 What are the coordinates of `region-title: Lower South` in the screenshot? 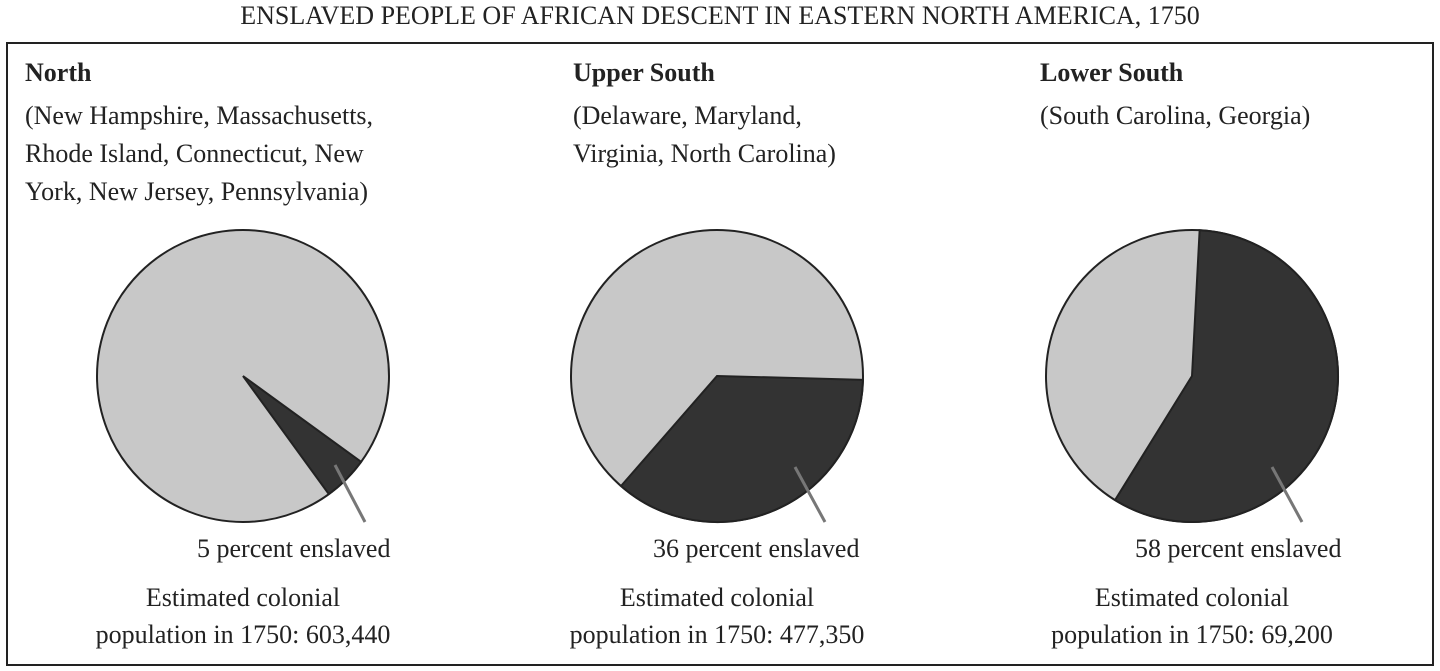 It's located at (1112, 72).